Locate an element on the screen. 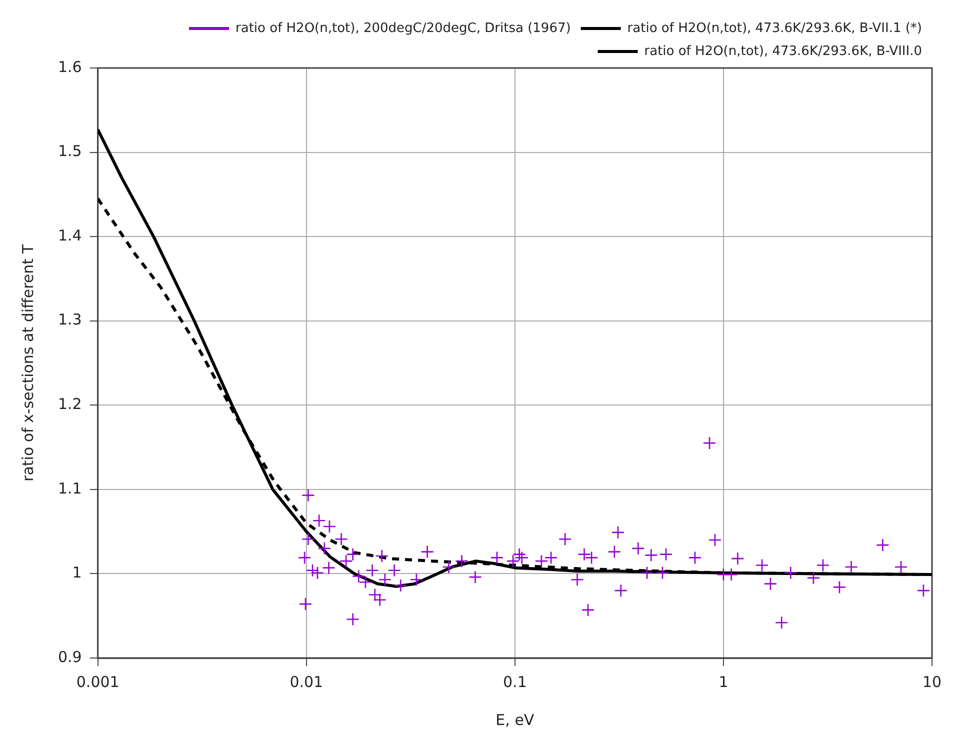 The width and height of the screenshot is (960, 750). y-tick-label: 0.9 is located at coordinates (70, 657).